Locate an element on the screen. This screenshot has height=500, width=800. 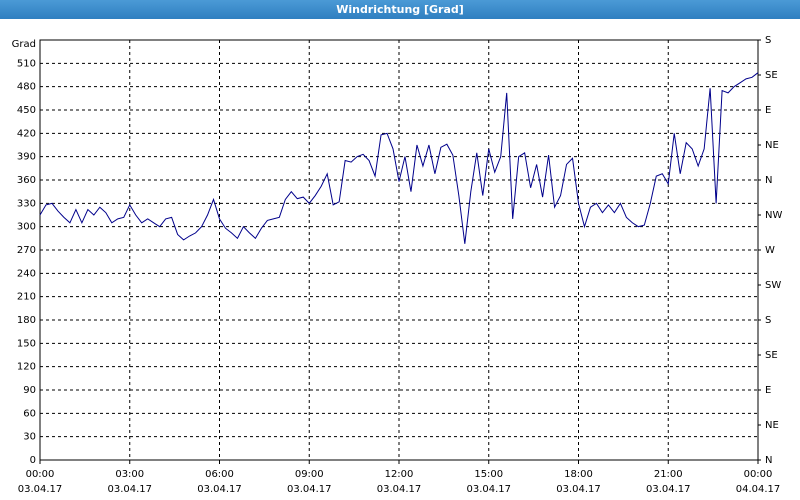
y-tick-label: 0 is located at coordinates (33, 460).